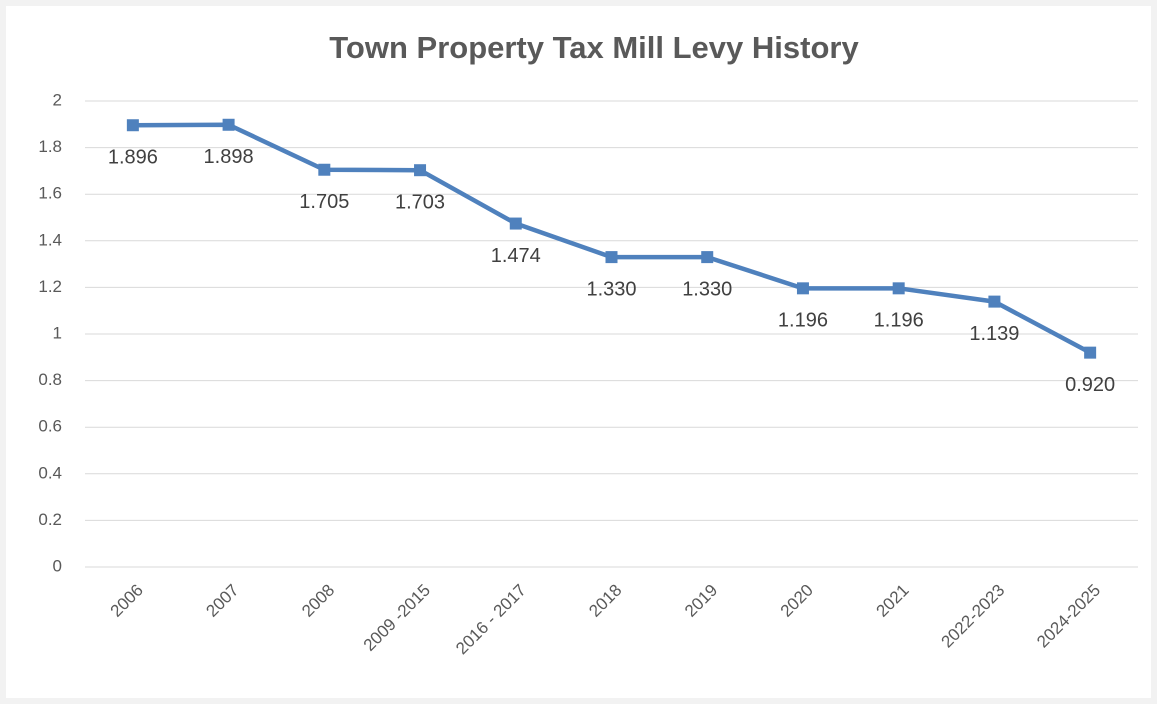 The width and height of the screenshot is (1157, 704). What do you see at coordinates (50, 379) in the screenshot?
I see `y-tick-label: 0.8` at bounding box center [50, 379].